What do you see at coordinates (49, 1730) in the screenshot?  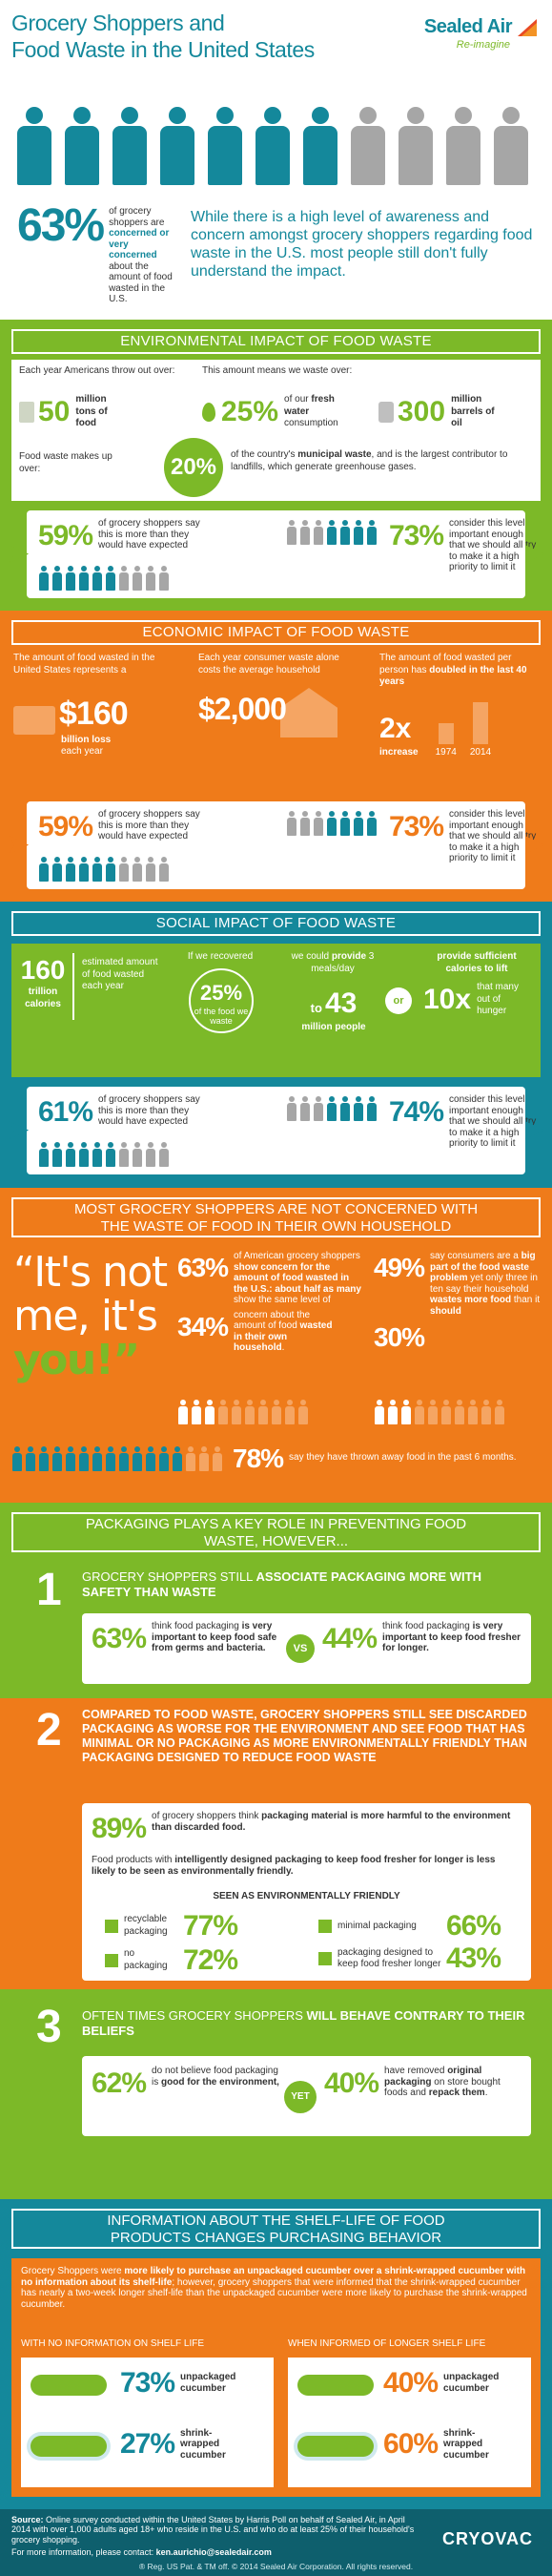 I see `point-2-number: 2` at bounding box center [49, 1730].